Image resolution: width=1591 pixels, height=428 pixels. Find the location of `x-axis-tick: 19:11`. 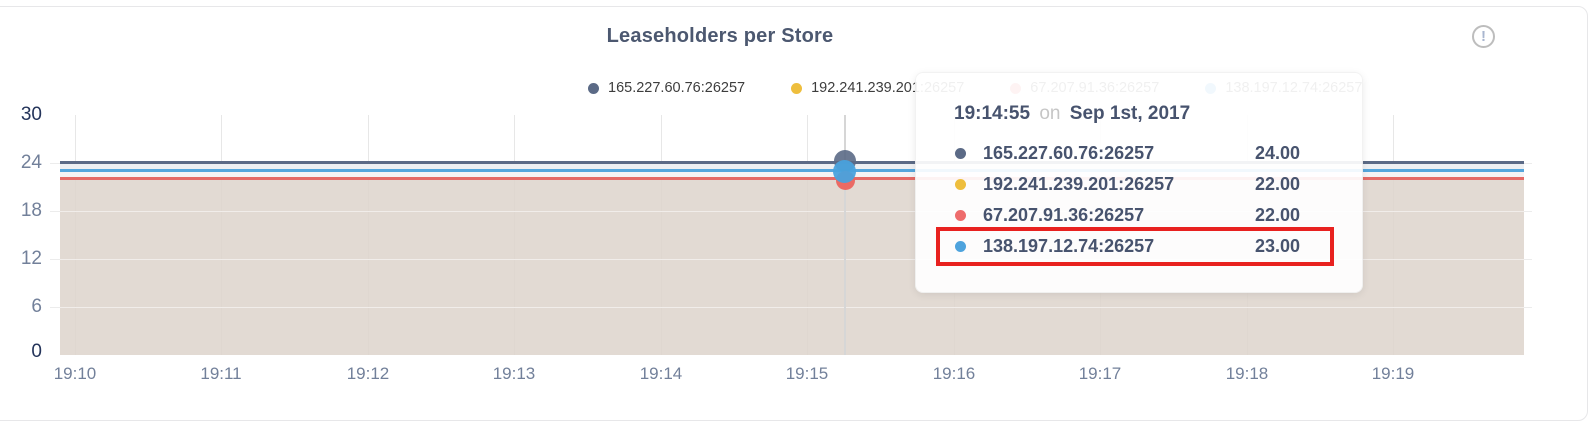

x-axis-tick: 19:11 is located at coordinates (221, 373).